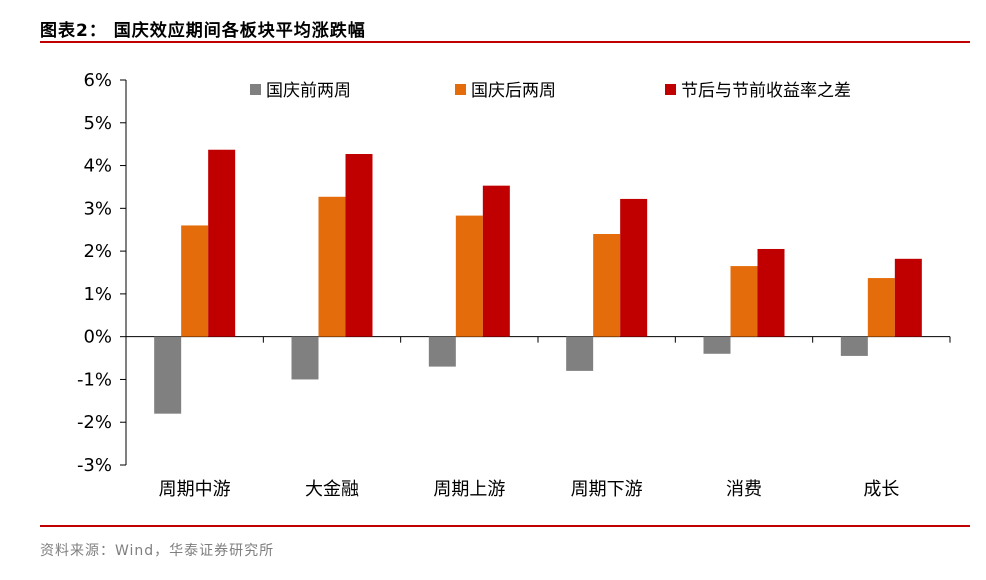 This screenshot has height=580, width=986. Describe the element at coordinates (766, 91) in the screenshot. I see `legend-label: 节后与节前收益率之差` at that location.